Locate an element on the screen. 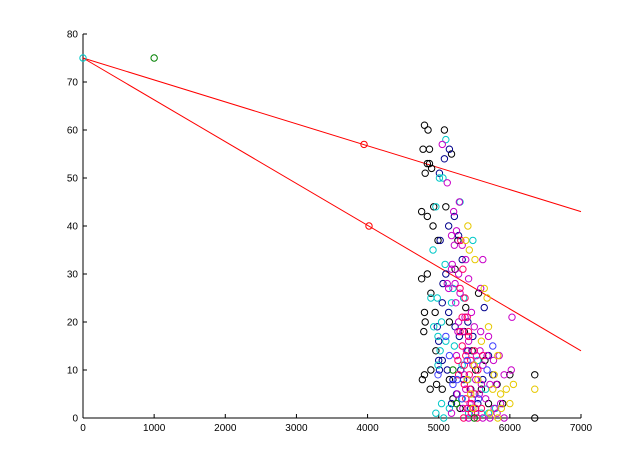 This screenshot has width=642, height=471. y-tick-label: 0 is located at coordinates (75, 419).